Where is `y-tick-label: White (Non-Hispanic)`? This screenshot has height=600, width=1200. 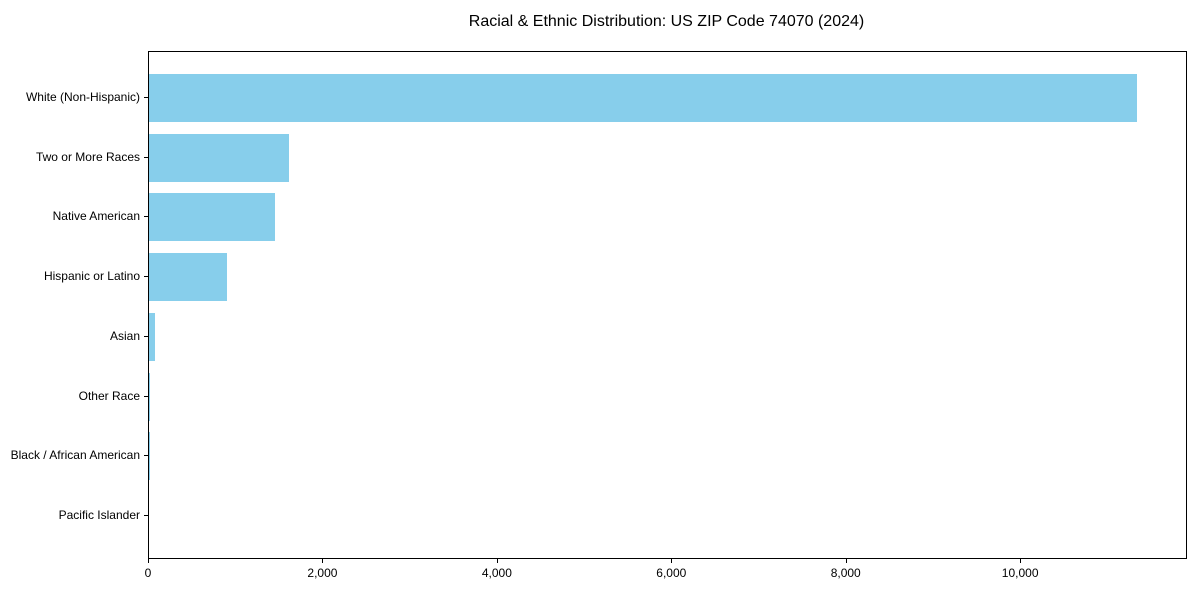 y-tick-label: White (Non-Hispanic) is located at coordinates (82, 97).